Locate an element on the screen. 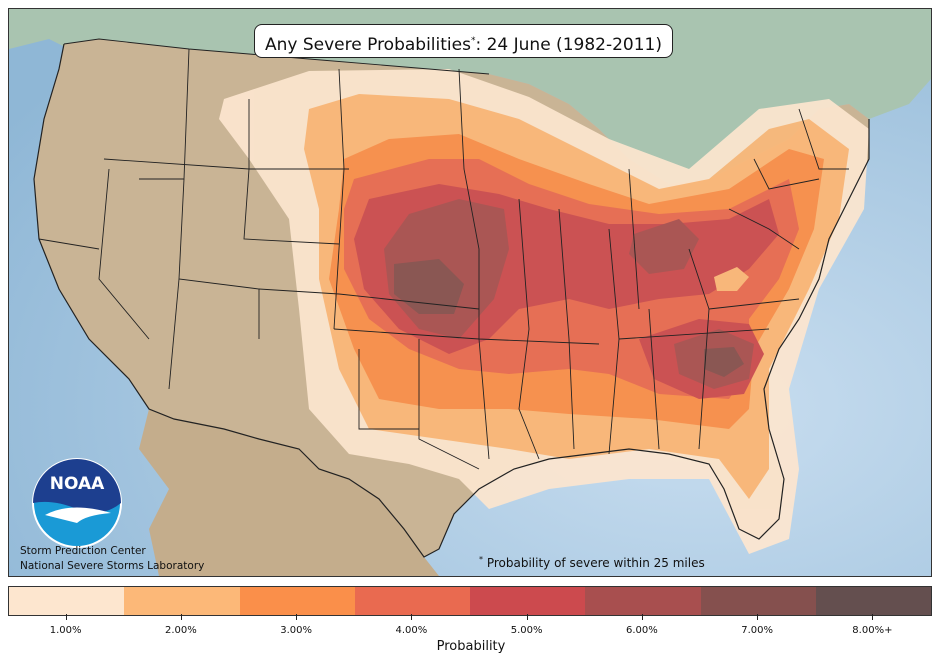  footnote: * Probability of severe within 25 miles is located at coordinates (592, 562).